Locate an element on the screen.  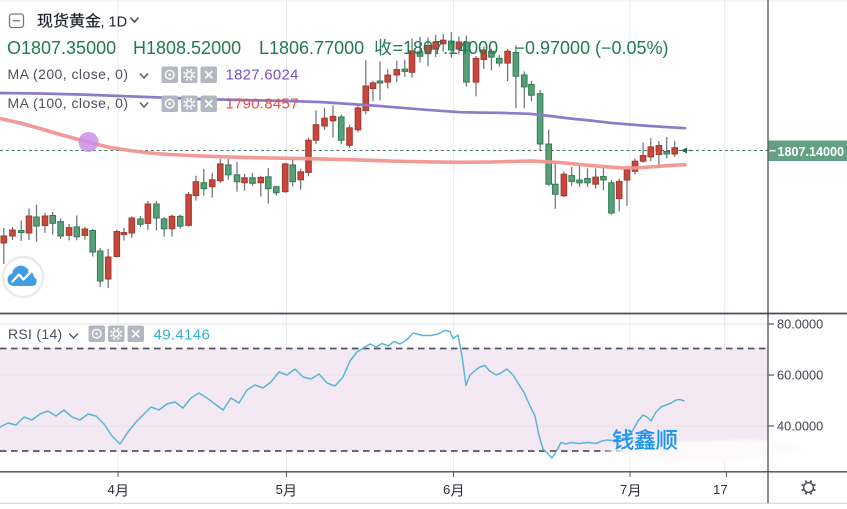
svg-text: 4 is located at coordinates (111, 489).